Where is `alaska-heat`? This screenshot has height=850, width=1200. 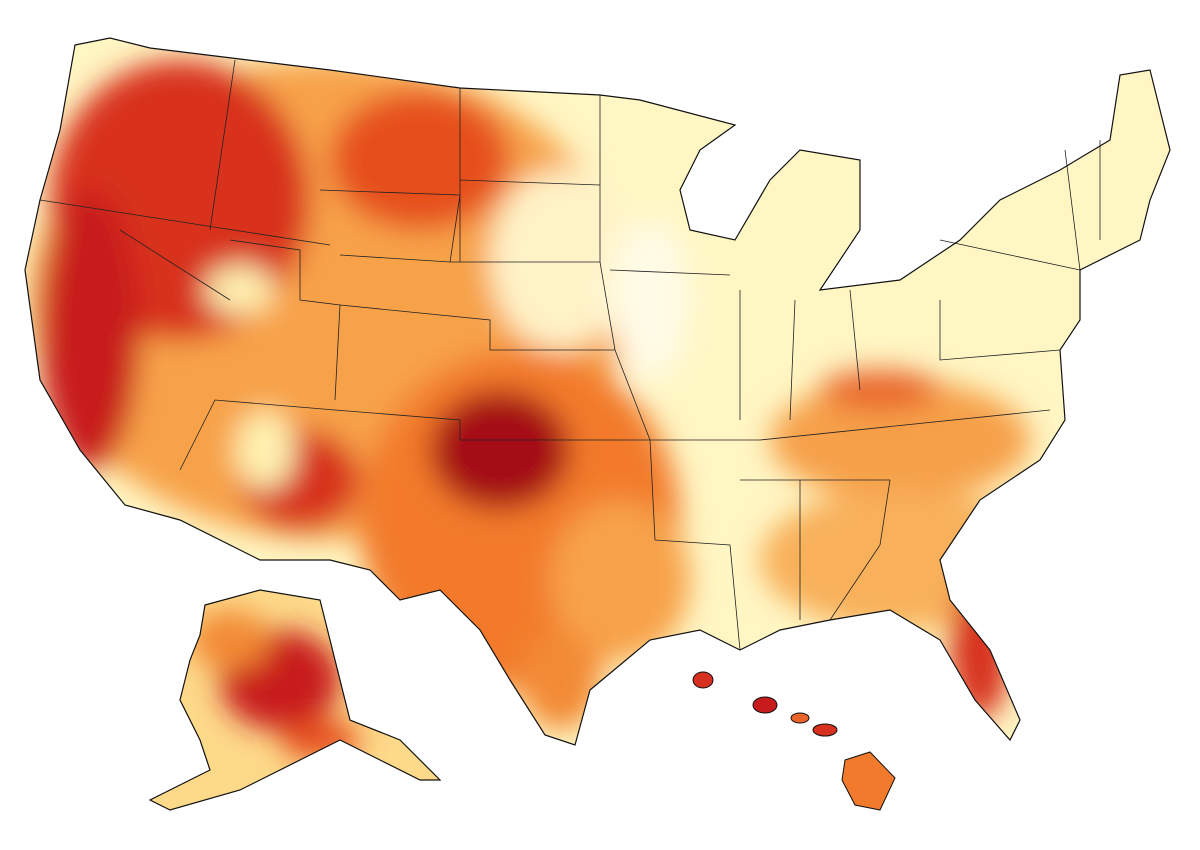
alaska-heat is located at coordinates (295, 700).